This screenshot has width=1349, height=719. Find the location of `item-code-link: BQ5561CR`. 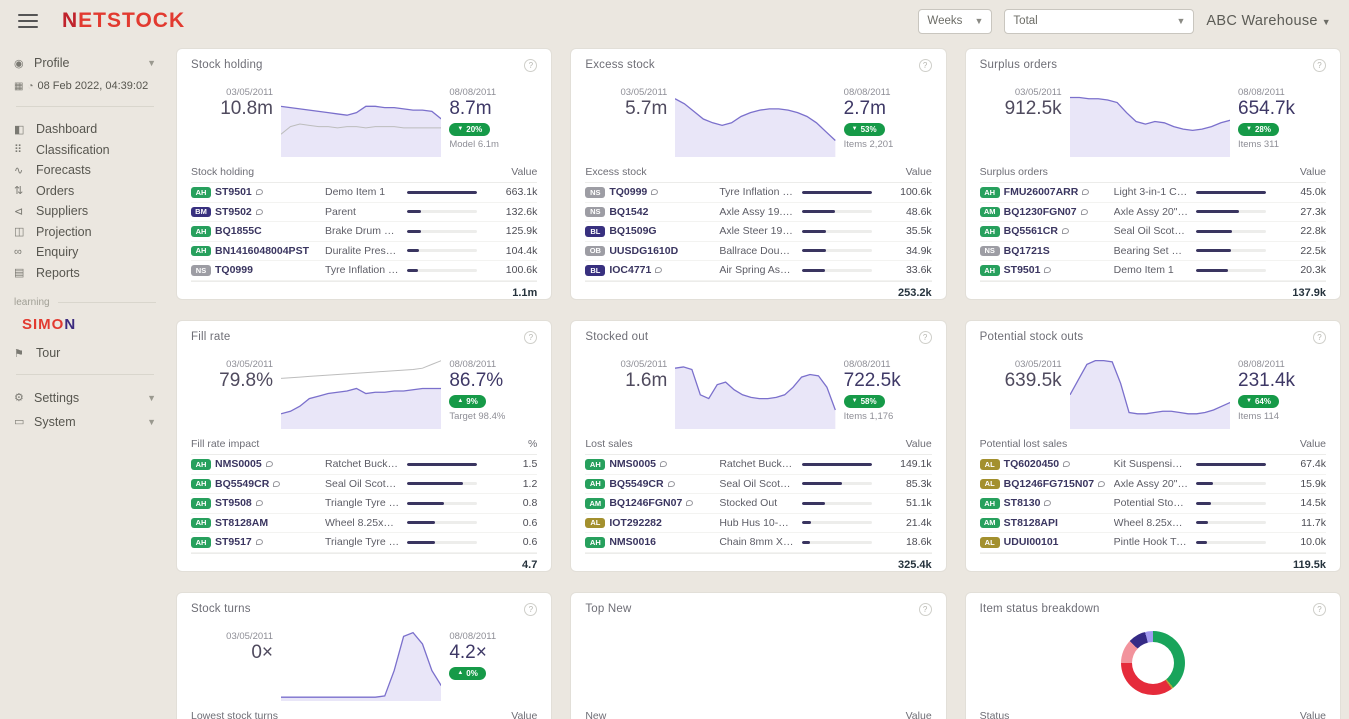

item-code-link: BQ5561CR is located at coordinates (1030, 231).